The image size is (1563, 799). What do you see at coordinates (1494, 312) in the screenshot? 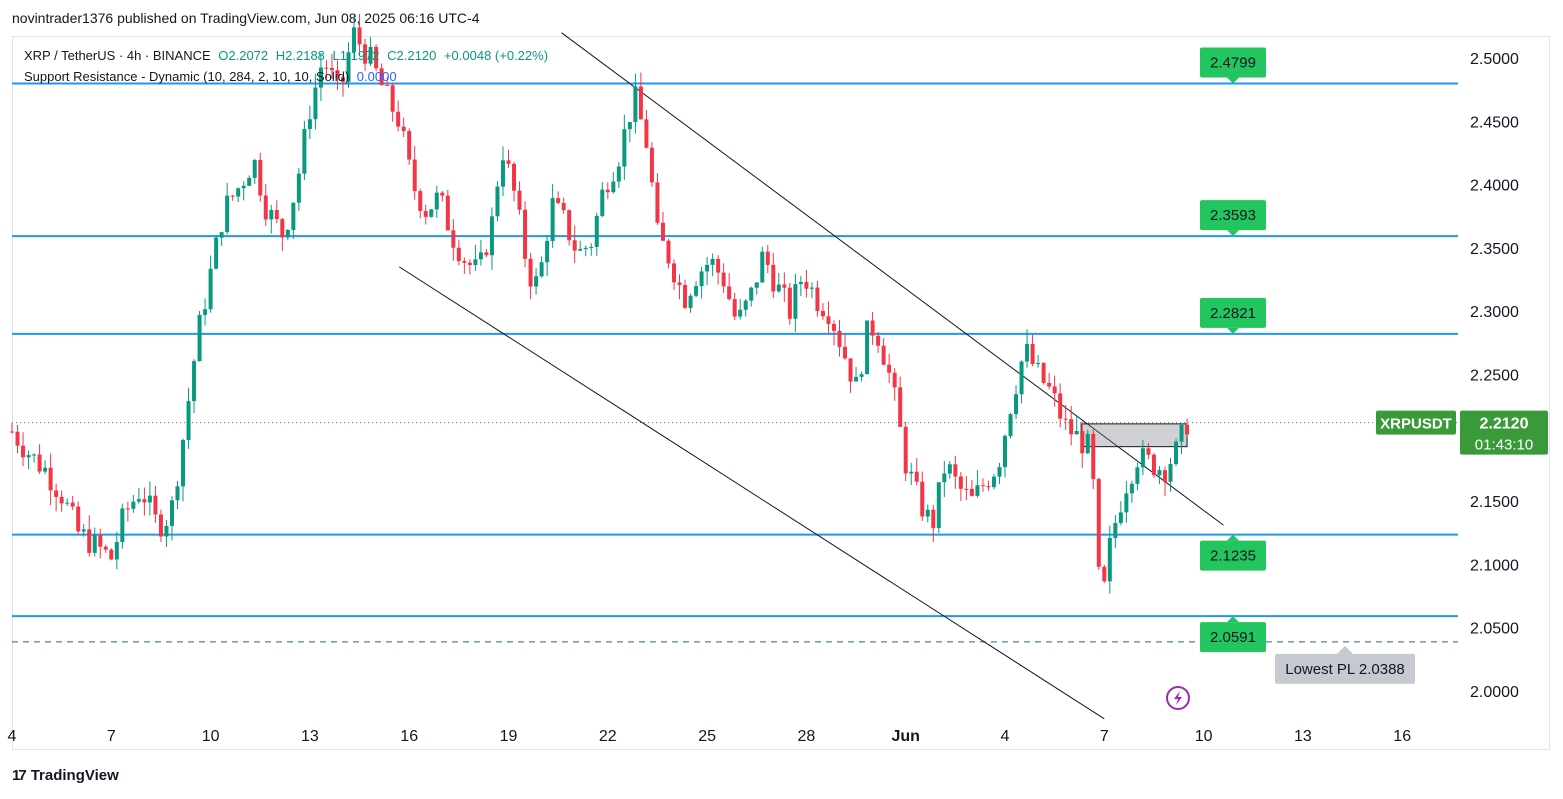
I see `y-tick-label: 2.3000` at bounding box center [1494, 312].